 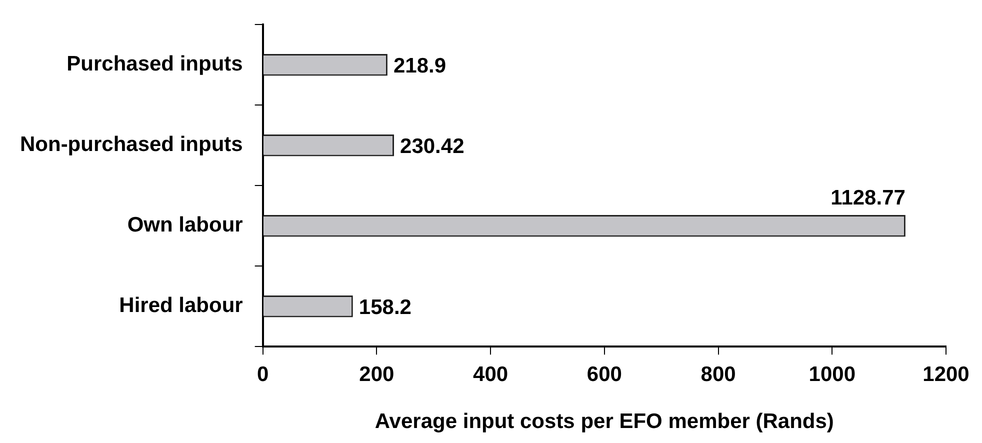 I want to click on y-tick-label: Non-purchased inputs, so click(x=131, y=144).